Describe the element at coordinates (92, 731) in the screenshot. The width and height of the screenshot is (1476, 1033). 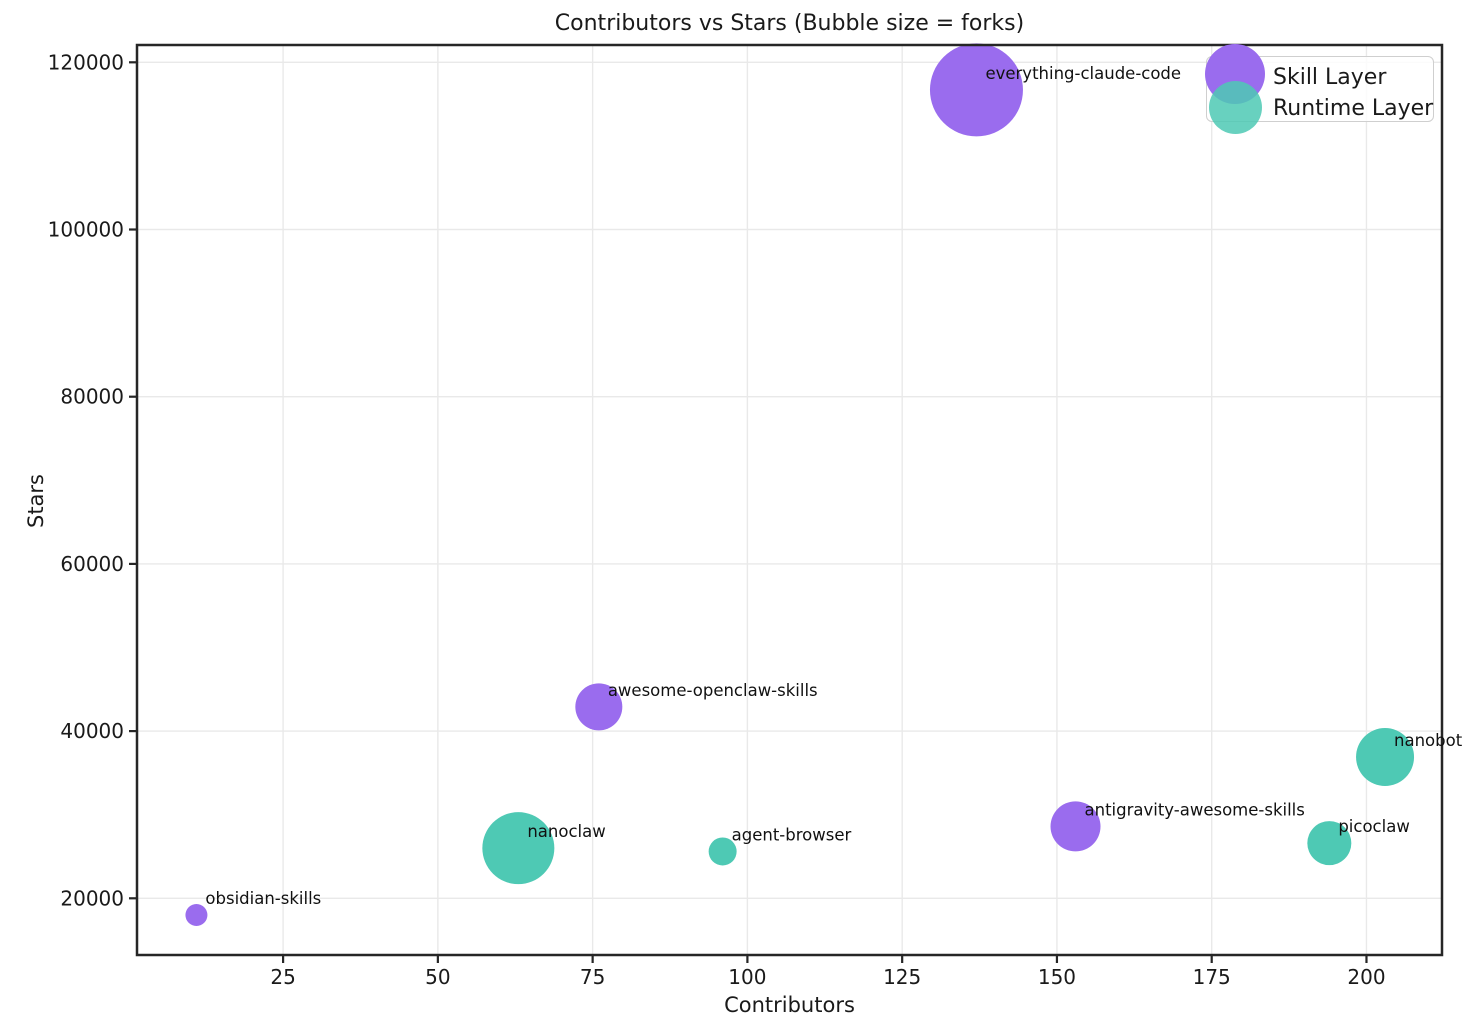
I see `y-tick-label: 40000` at that location.